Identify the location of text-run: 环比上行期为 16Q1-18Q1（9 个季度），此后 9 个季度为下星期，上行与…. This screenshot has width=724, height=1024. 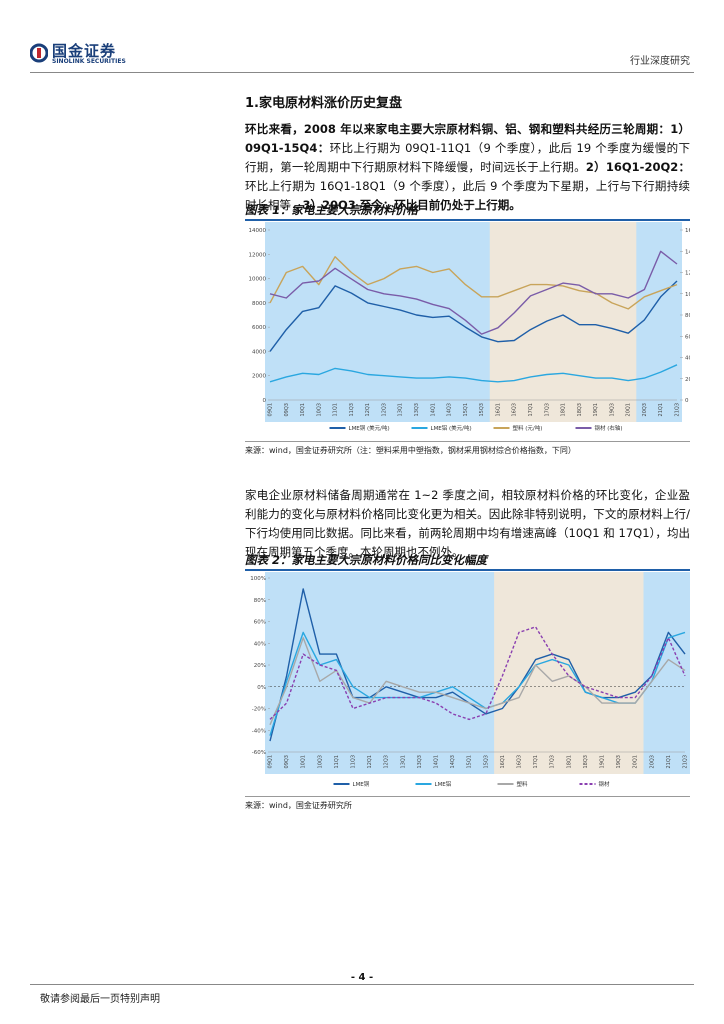
(467, 195).